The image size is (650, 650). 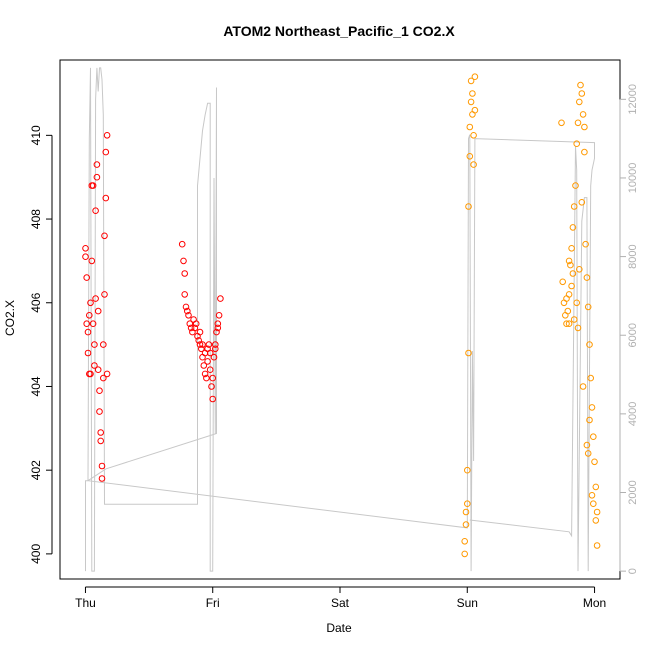 What do you see at coordinates (340, 603) in the screenshot?
I see `x-tick-label: Sat` at bounding box center [340, 603].